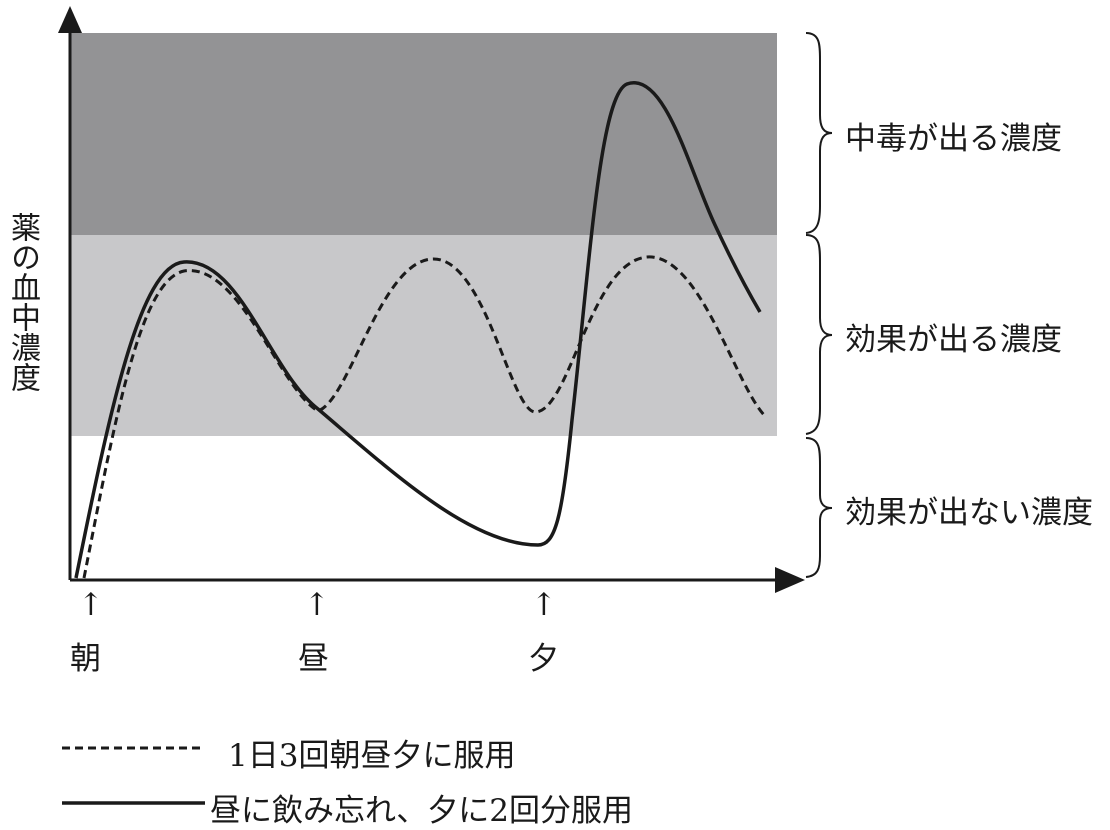 The image size is (1110, 830). I want to click on toxic-zone-label: 中毒が出る濃度, so click(953, 139).